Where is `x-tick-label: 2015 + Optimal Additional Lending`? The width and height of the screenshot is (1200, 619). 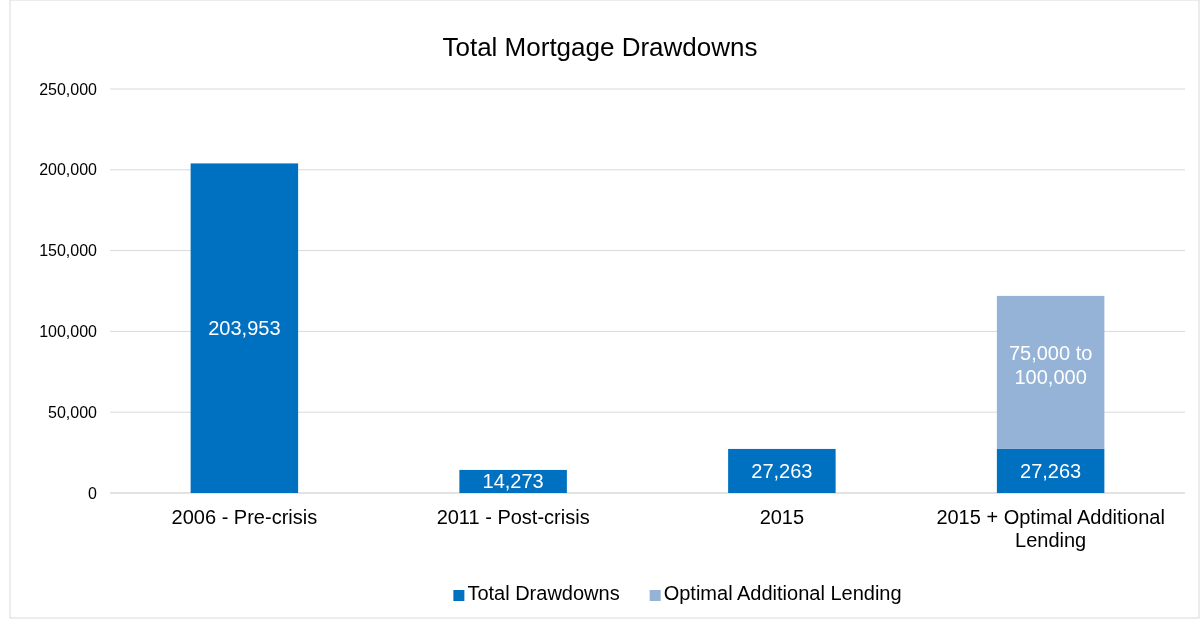 x-tick-label: 2015 + Optimal Additional Lending is located at coordinates (1050, 528).